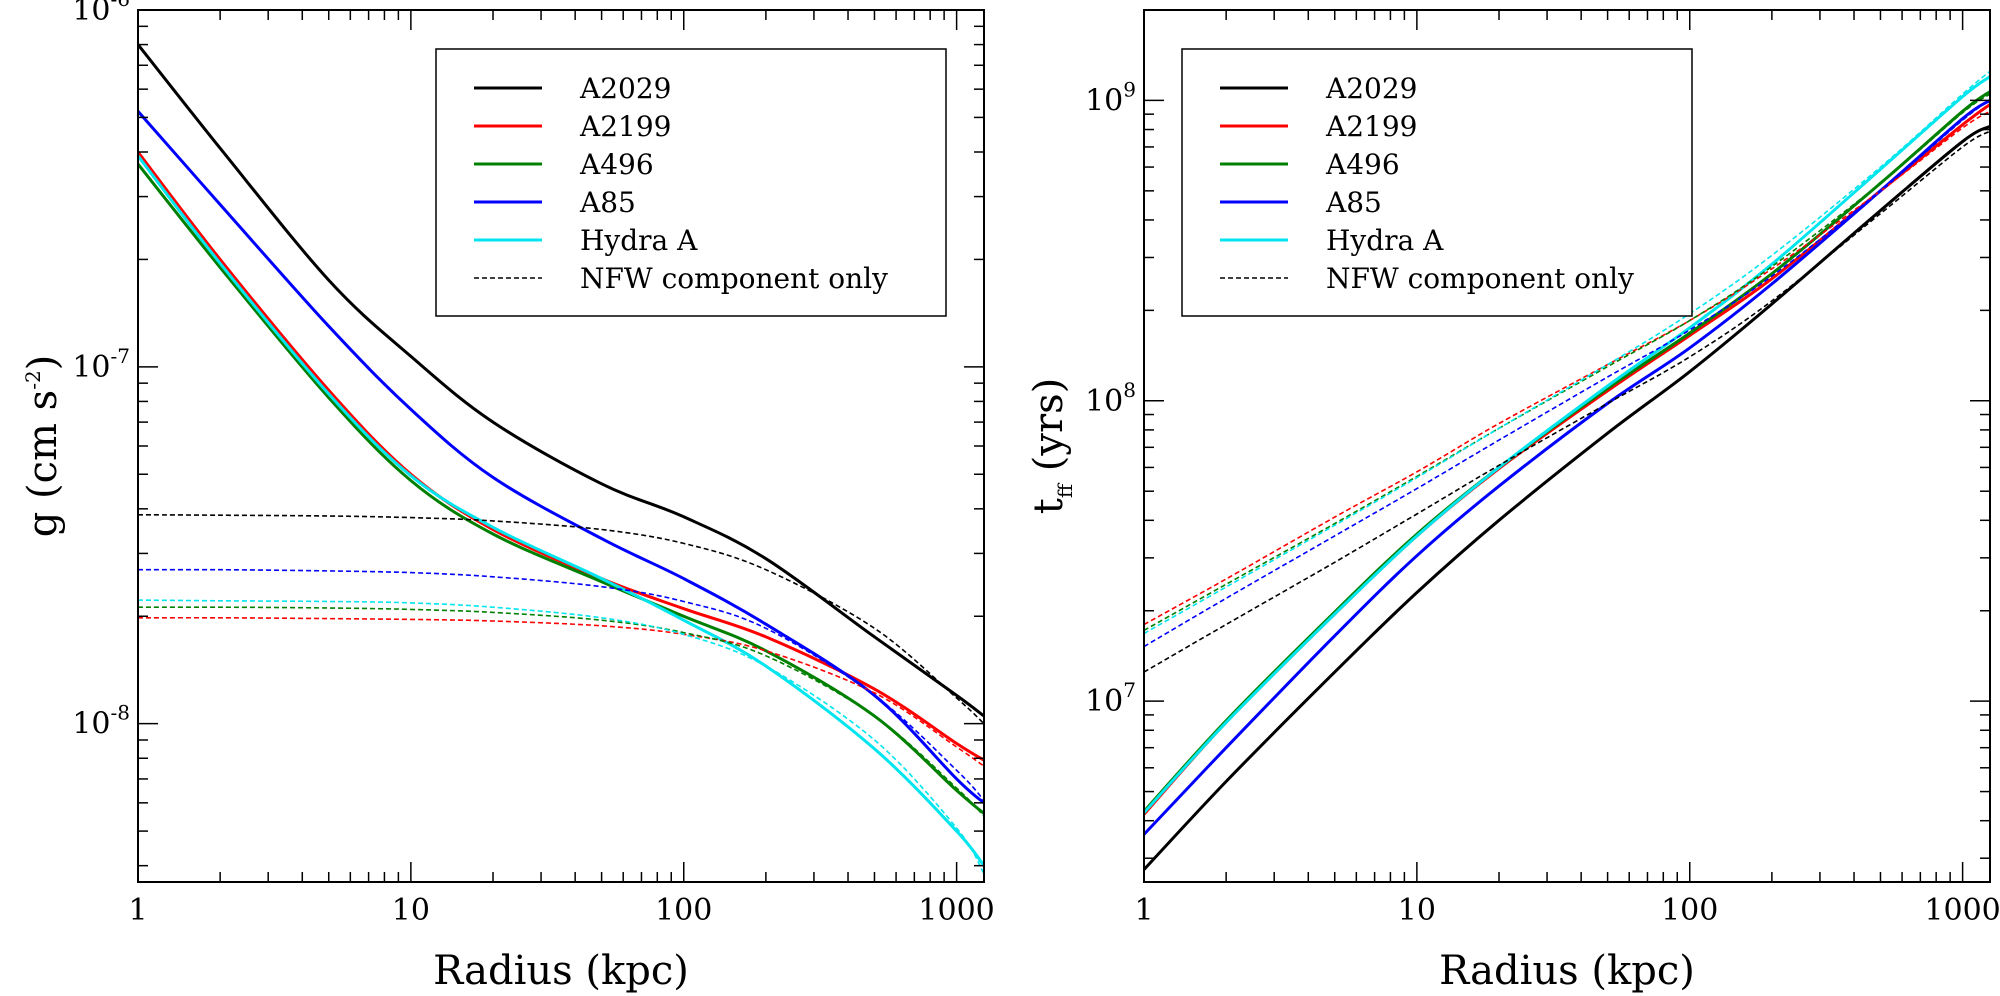 The width and height of the screenshot is (2000, 996). What do you see at coordinates (43, 446) in the screenshot?
I see `y-axis-label: g (cm s-2)` at bounding box center [43, 446].